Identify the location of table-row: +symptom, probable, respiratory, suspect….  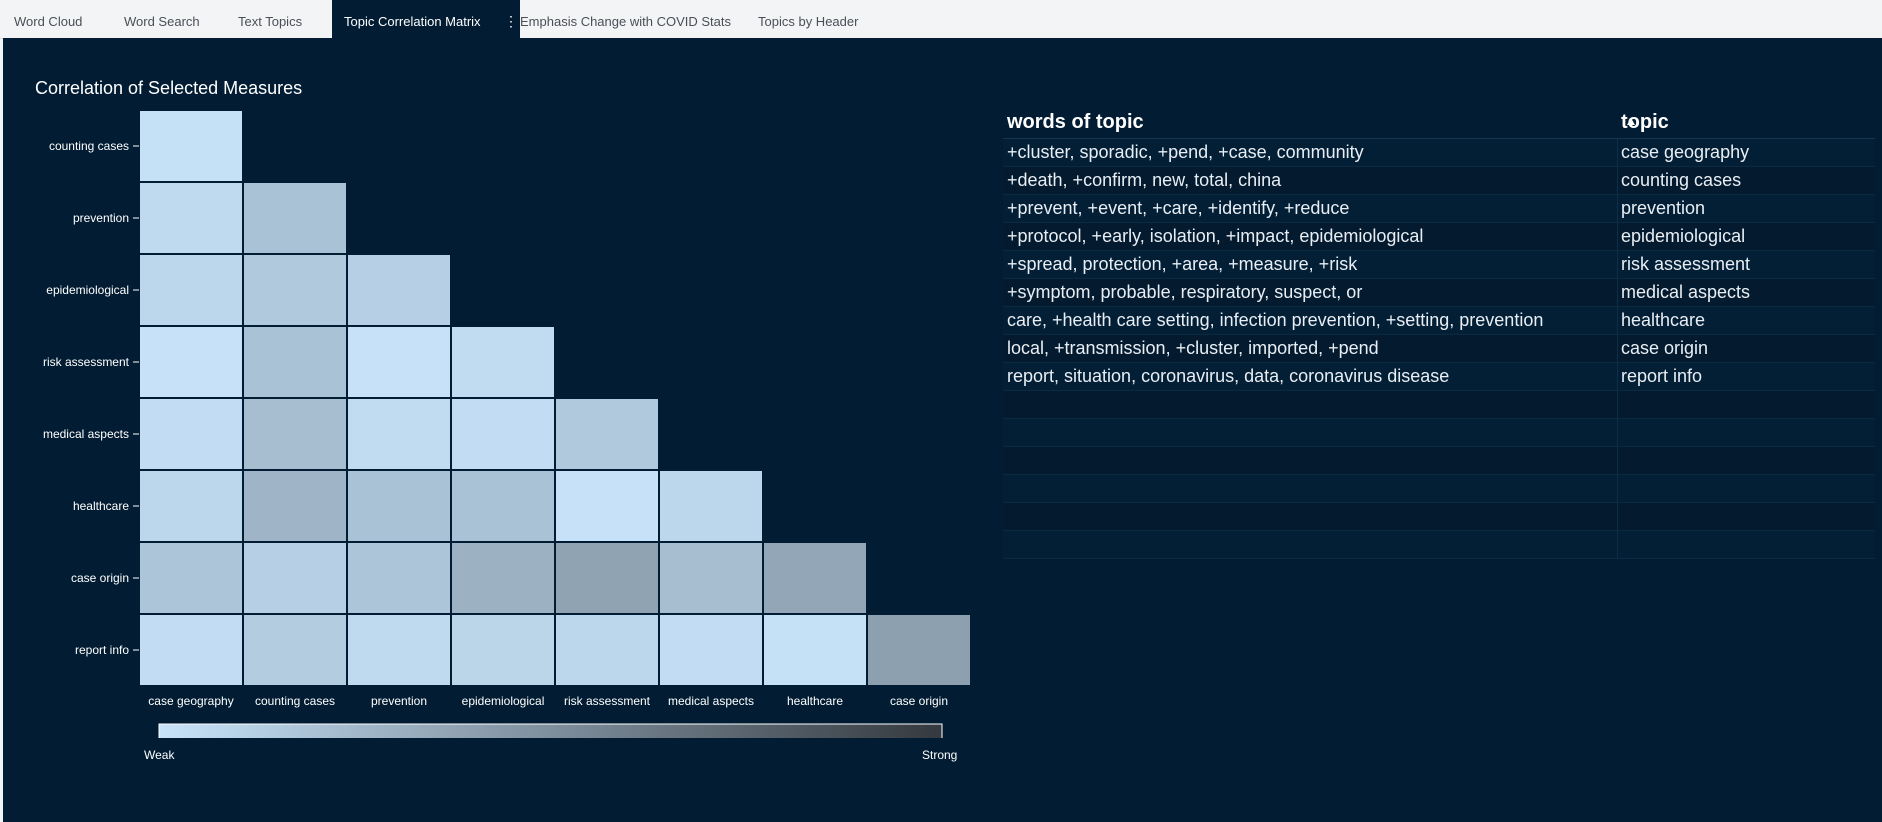
(1439, 293).